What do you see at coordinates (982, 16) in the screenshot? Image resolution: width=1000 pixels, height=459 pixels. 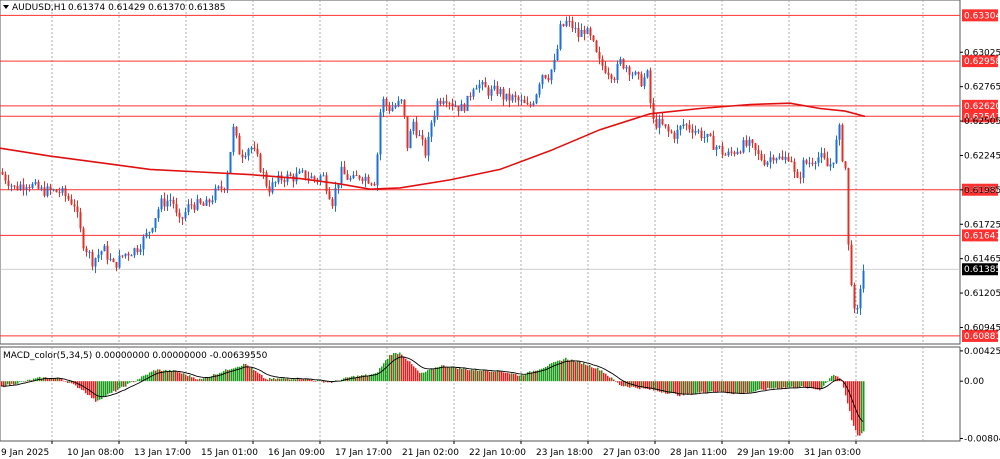 I see `level-label: 0.63304` at bounding box center [982, 16].